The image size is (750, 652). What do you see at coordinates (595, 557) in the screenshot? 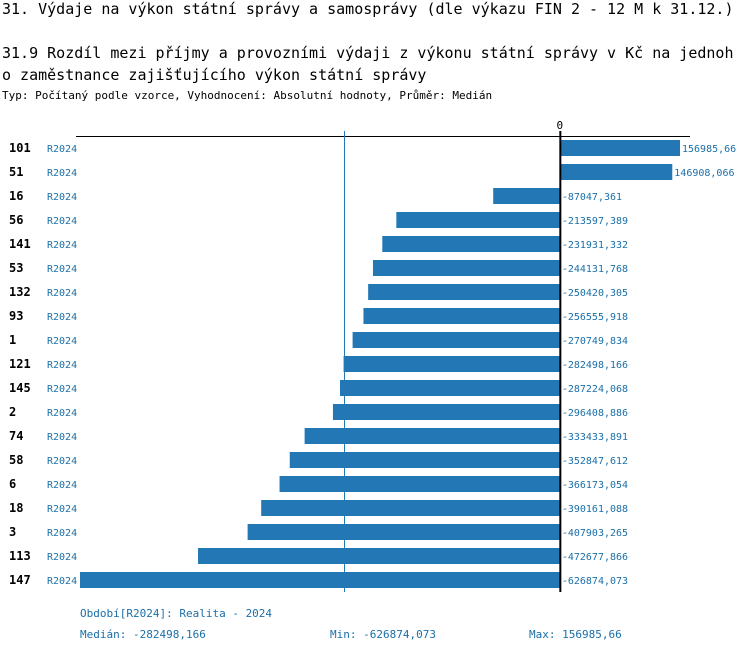
I see `value-label: -472677,866` at bounding box center [595, 557].